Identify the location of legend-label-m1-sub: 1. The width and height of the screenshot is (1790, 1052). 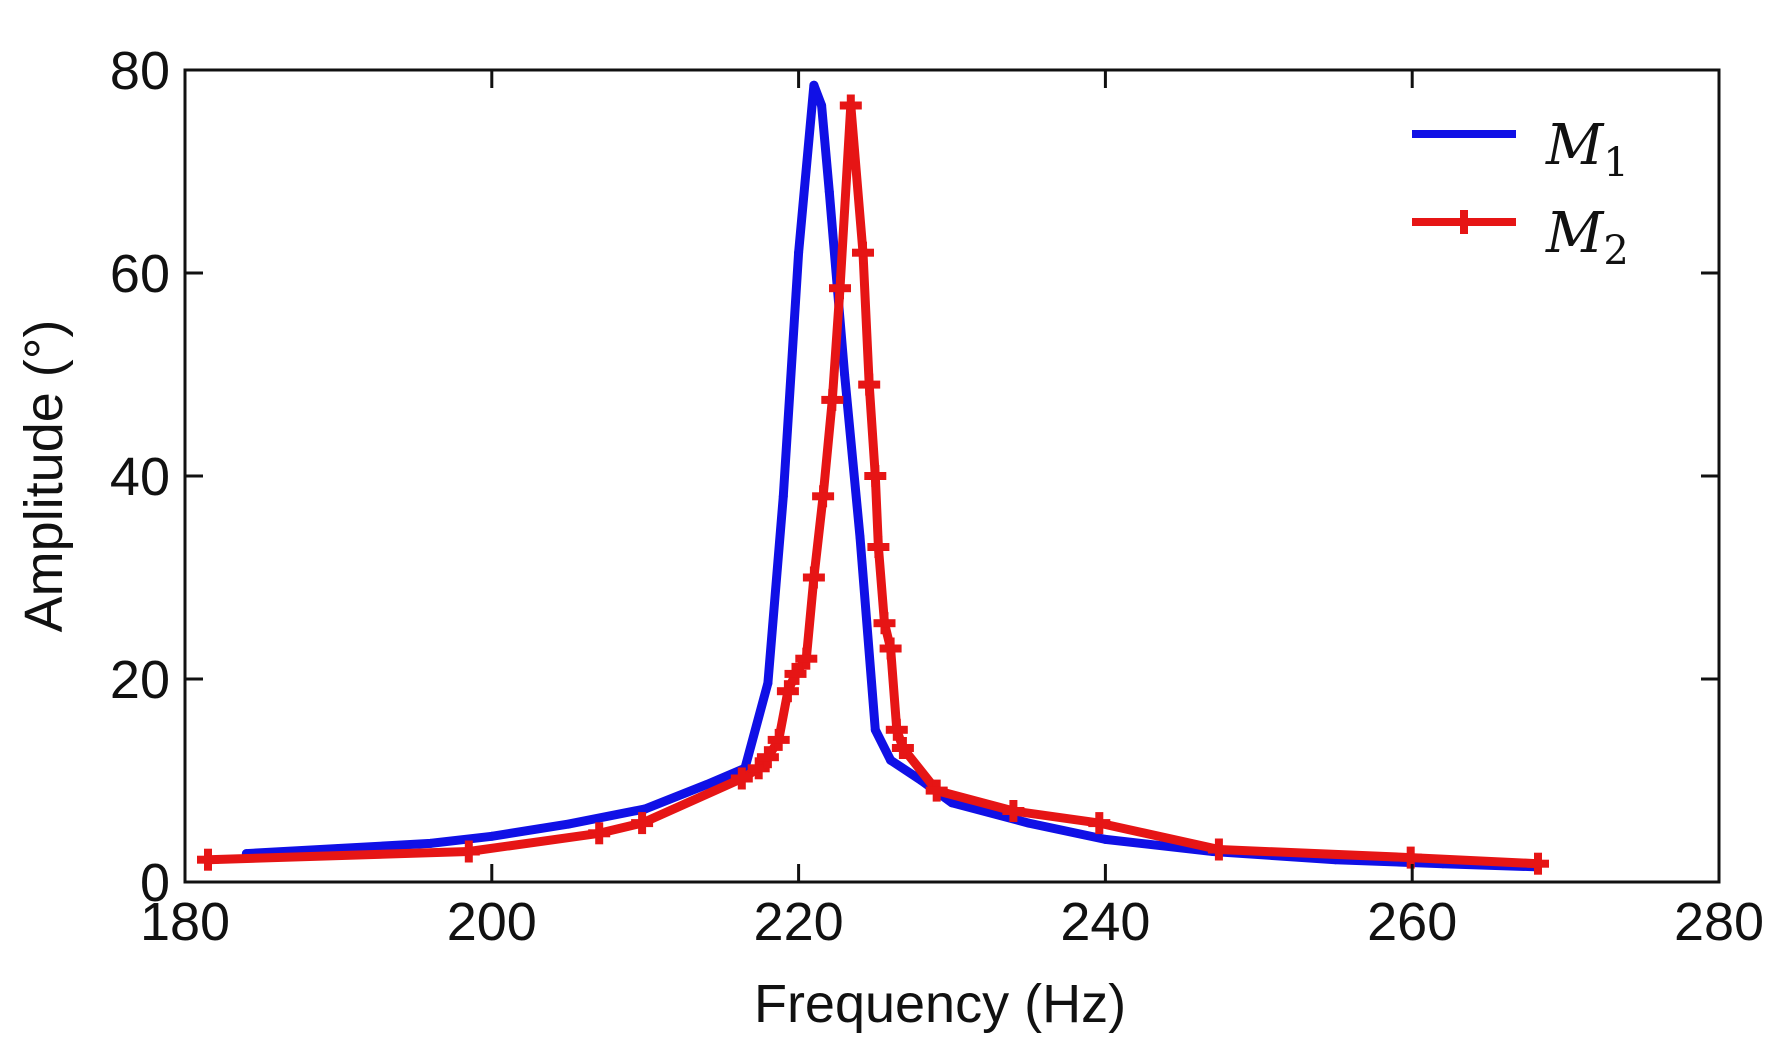
(1615, 163).